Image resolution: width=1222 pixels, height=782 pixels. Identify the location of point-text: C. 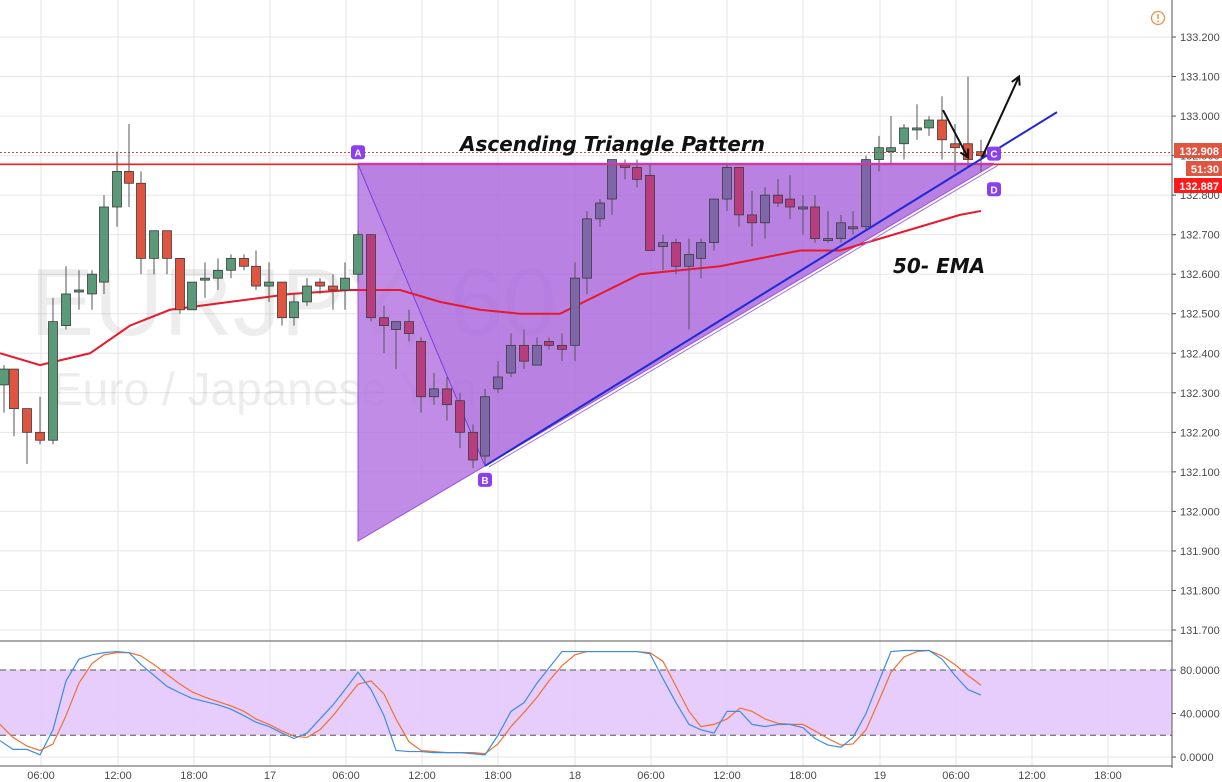
(993, 155).